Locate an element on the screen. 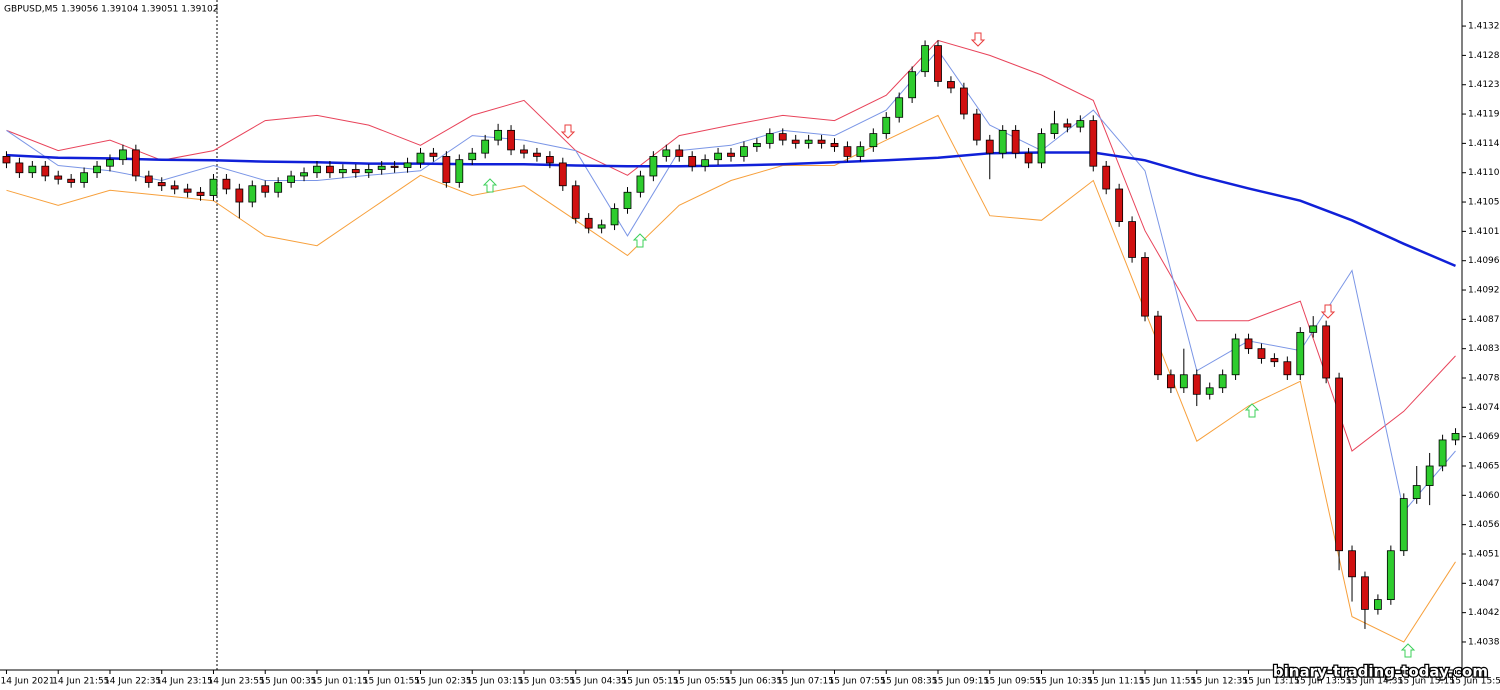  y-tick-label: 1.41235 is located at coordinates (1484, 85).